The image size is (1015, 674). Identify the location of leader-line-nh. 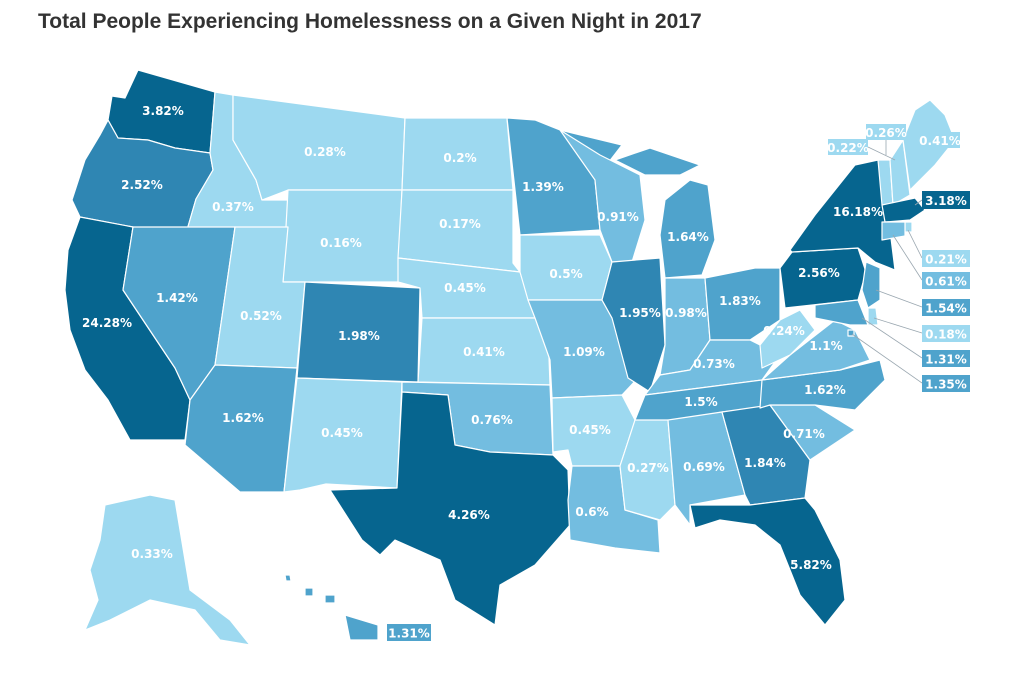
(881, 153).